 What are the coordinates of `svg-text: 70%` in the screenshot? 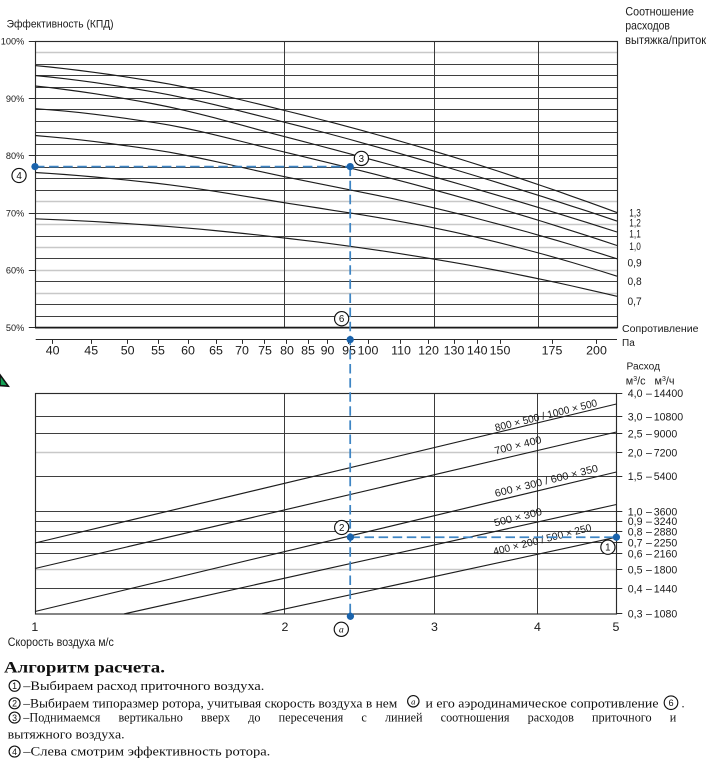 It's located at (15, 213).